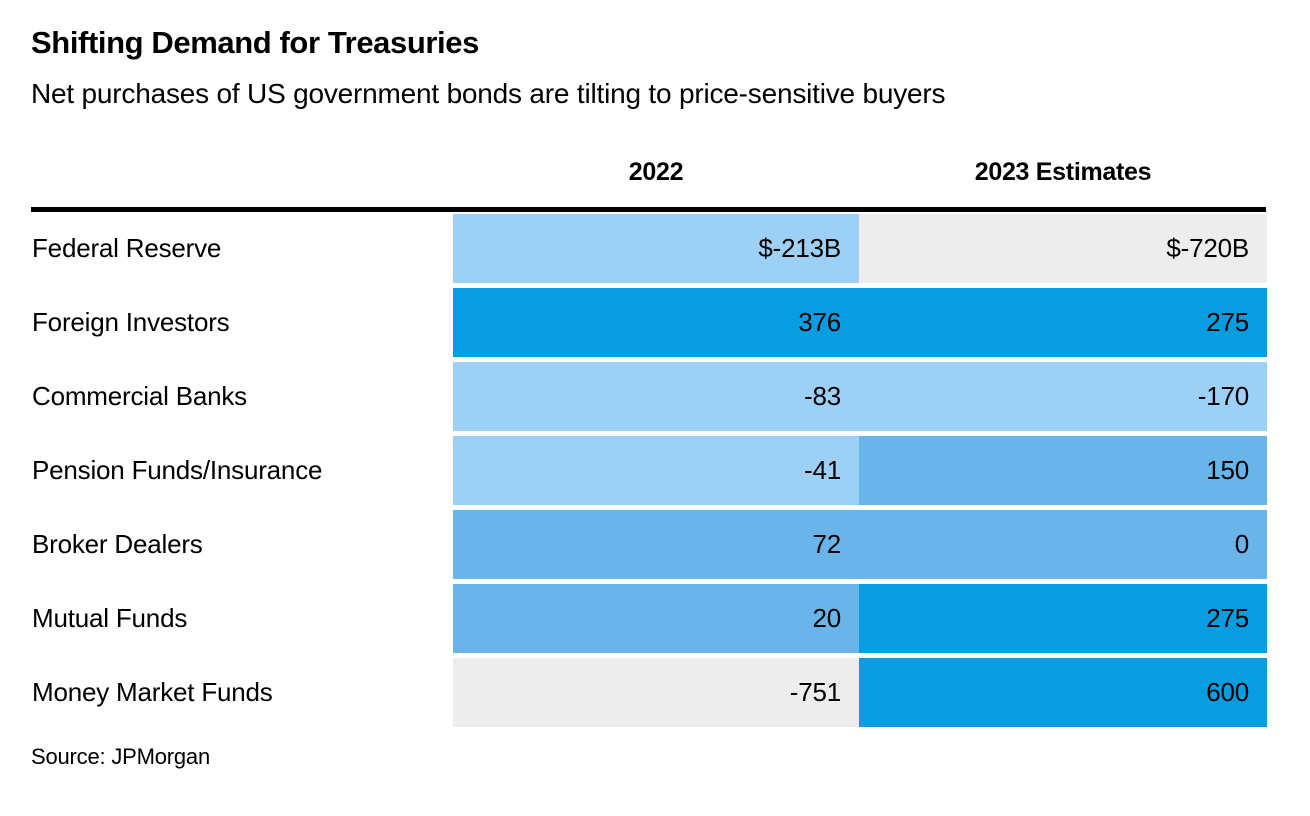 The width and height of the screenshot is (1310, 816). I want to click on table-row-mutual-funds: Mutual Funds 20 275, so click(649, 618).